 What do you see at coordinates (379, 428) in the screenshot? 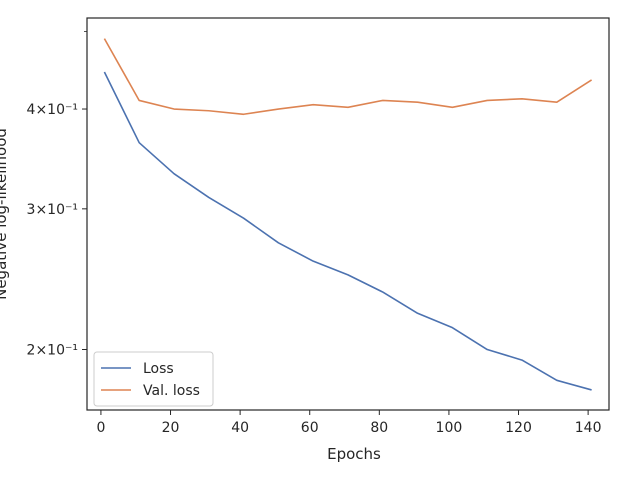
I see `x-tick-label: 80` at bounding box center [379, 428].